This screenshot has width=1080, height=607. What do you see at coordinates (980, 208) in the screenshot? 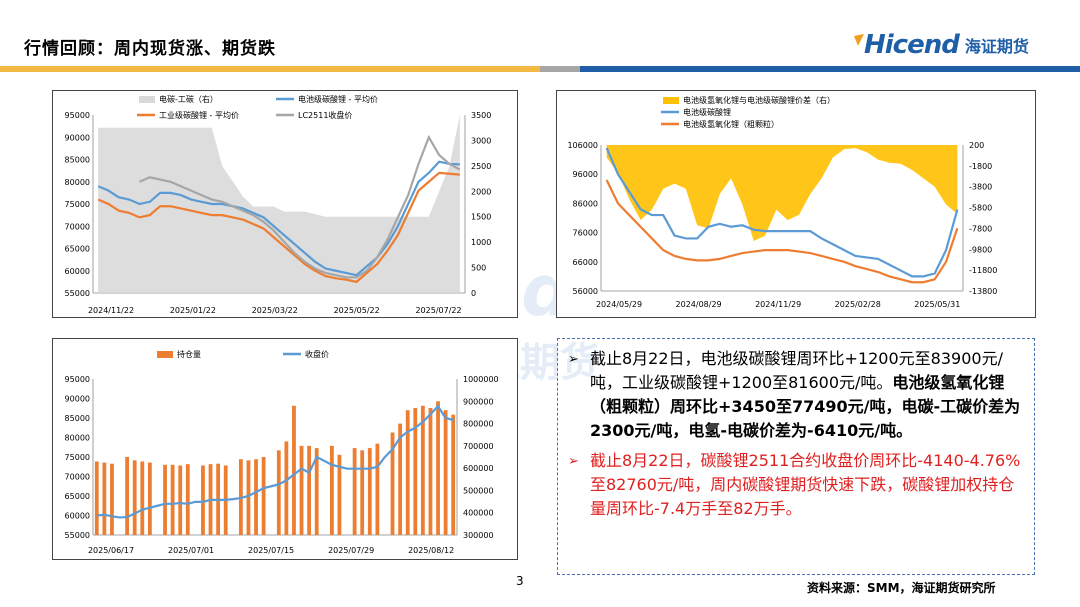
I see `y-right-tick-label: -5800` at bounding box center [980, 208].